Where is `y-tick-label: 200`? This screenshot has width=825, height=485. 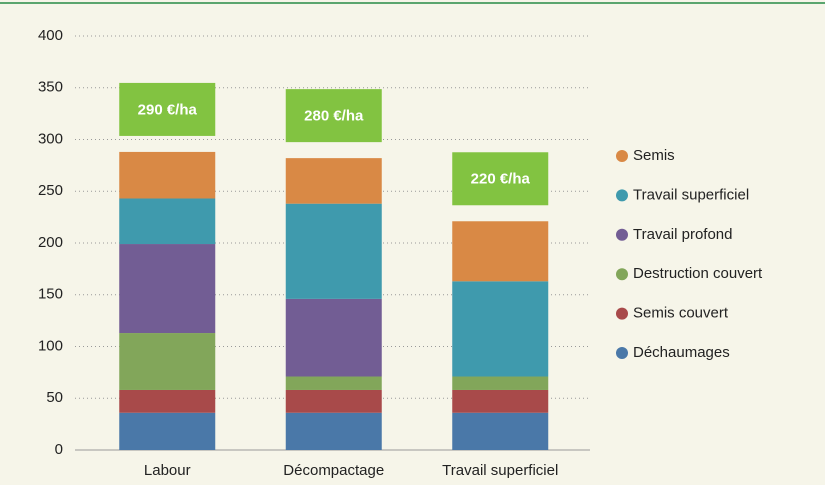 y-tick-label: 200 is located at coordinates (50, 242).